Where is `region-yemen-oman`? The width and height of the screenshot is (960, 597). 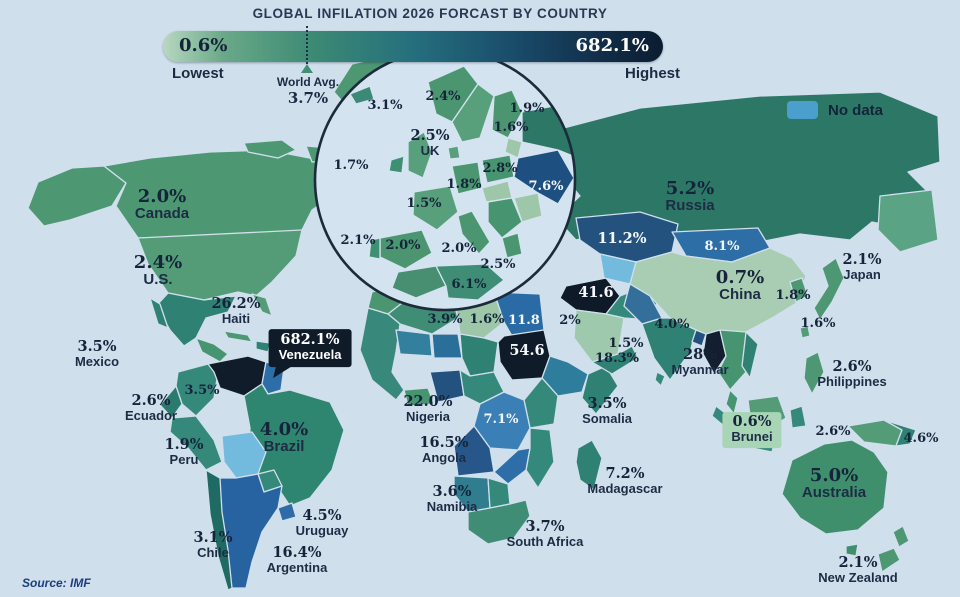 region-yemen-oman is located at coordinates (615, 360).